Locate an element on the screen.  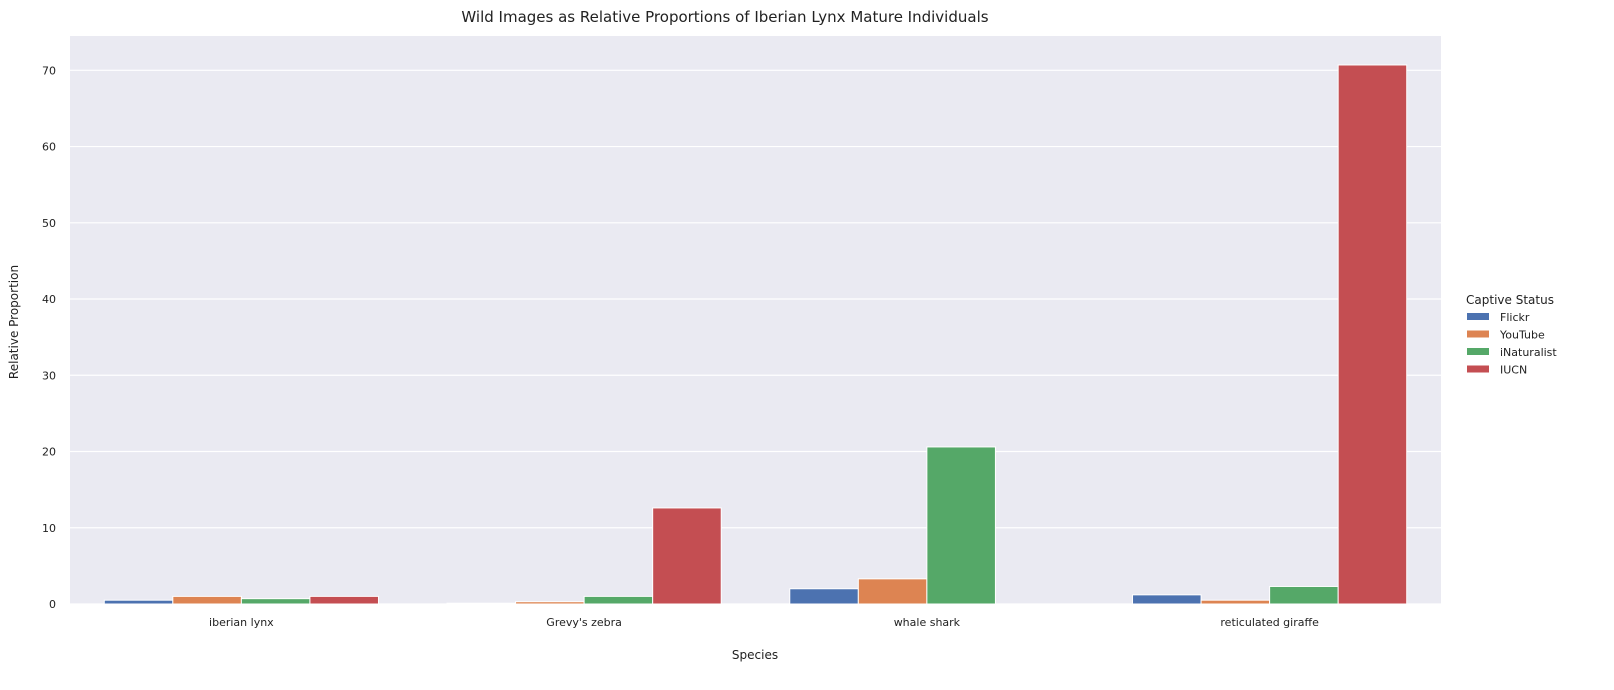
x-axis-label: Species is located at coordinates (755, 655).